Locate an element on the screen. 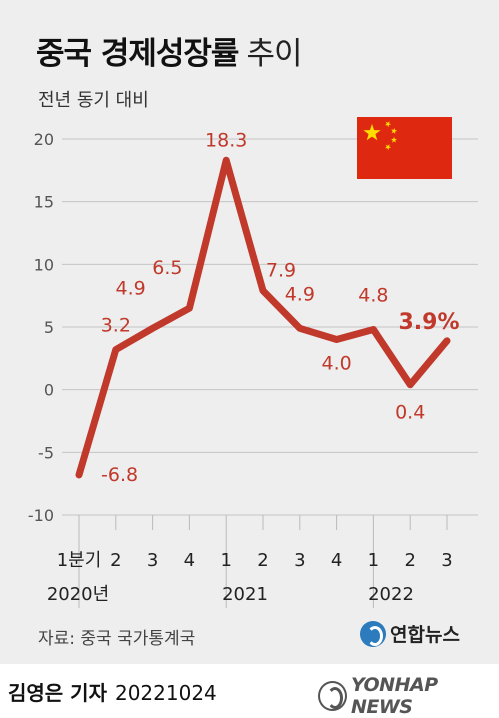  footer-brand: YONHAP NEWS is located at coordinates (408, 696).